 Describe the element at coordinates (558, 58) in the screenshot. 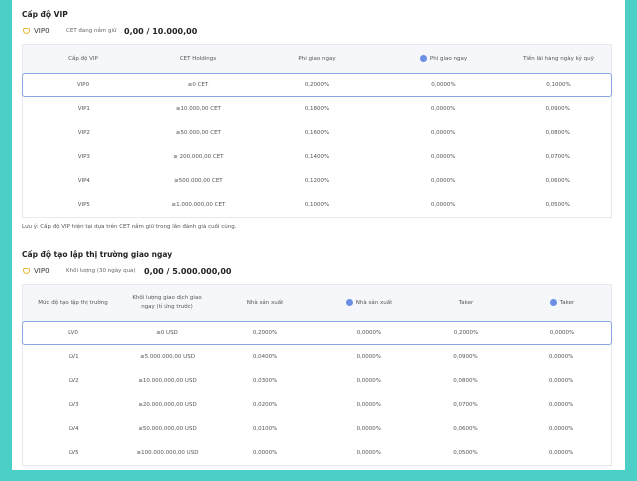

I see `header-text: Tiền lãi hàng ngày ký quỹ` at that location.